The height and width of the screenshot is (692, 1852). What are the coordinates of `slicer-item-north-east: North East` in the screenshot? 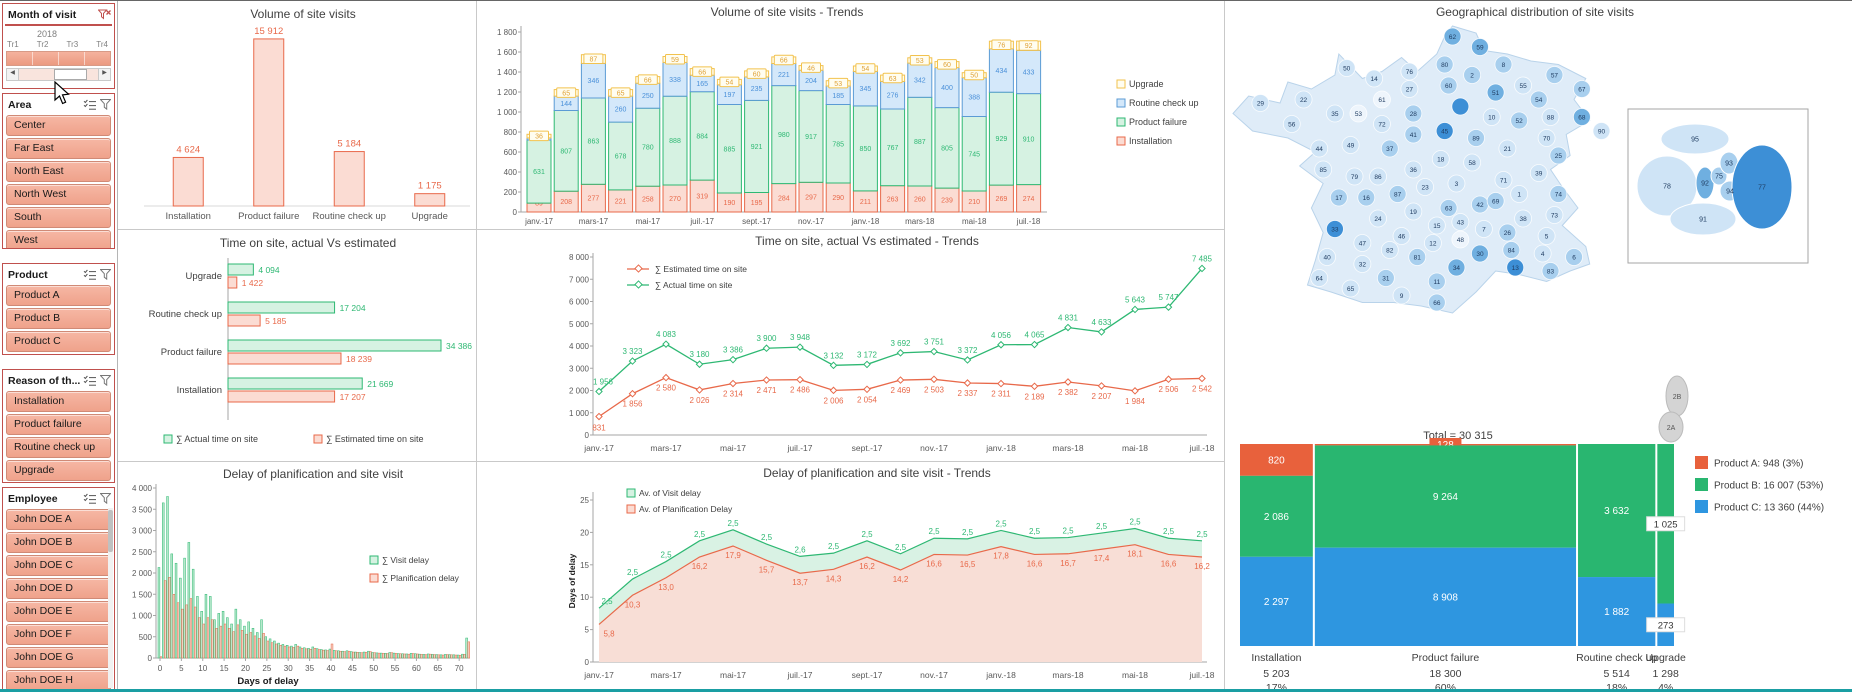 It's located at (58, 171).